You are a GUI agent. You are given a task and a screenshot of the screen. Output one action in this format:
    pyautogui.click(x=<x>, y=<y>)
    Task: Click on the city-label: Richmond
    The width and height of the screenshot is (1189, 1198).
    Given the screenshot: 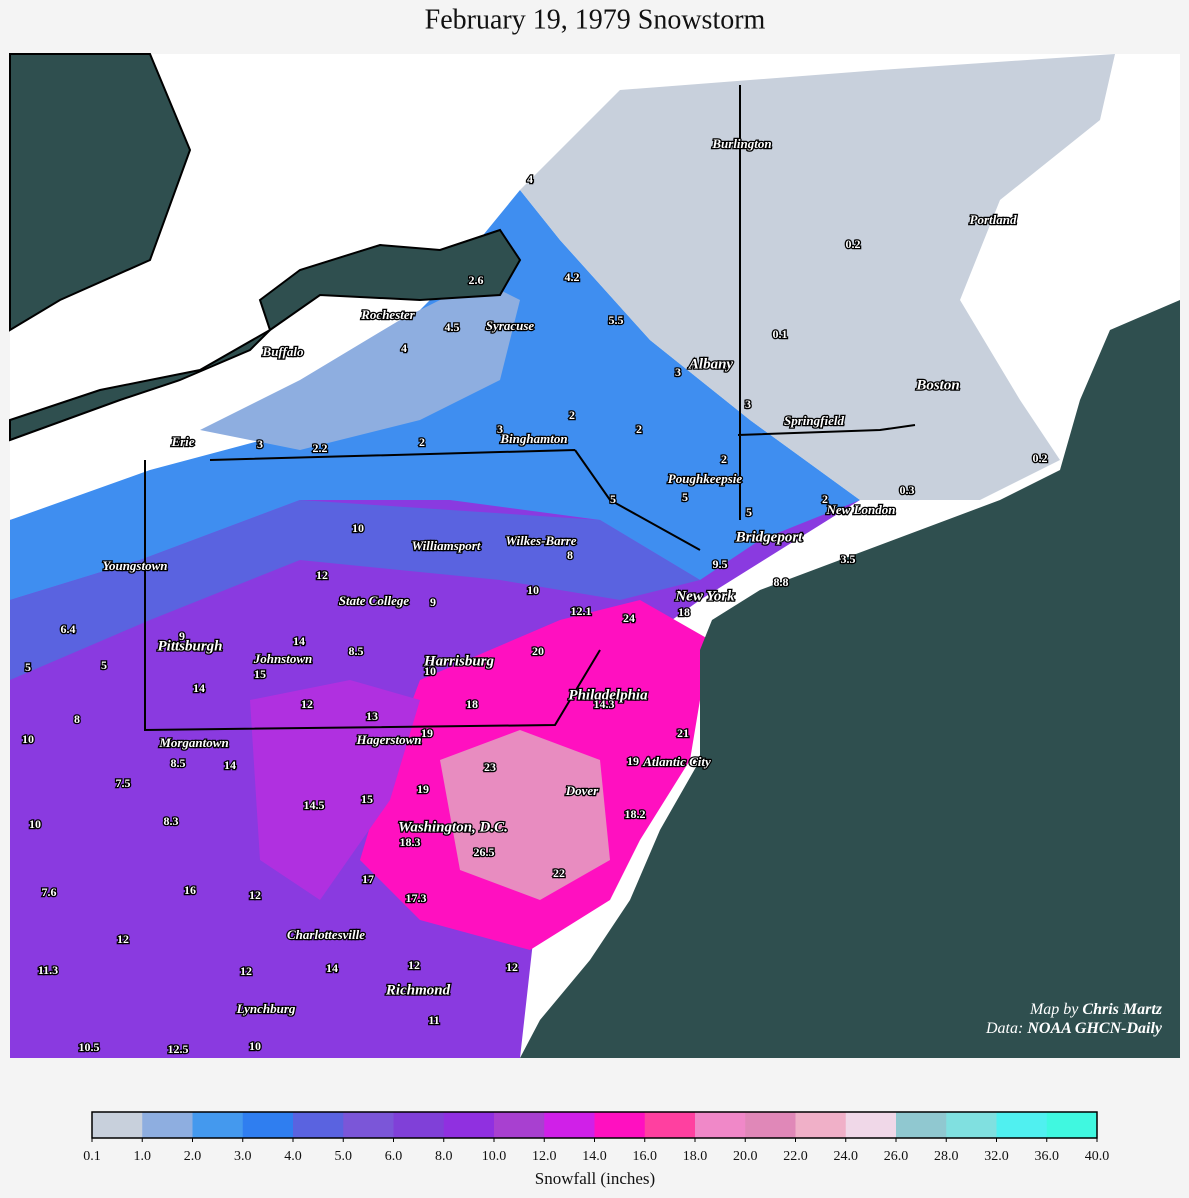 What is the action you would take?
    pyautogui.click(x=418, y=990)
    